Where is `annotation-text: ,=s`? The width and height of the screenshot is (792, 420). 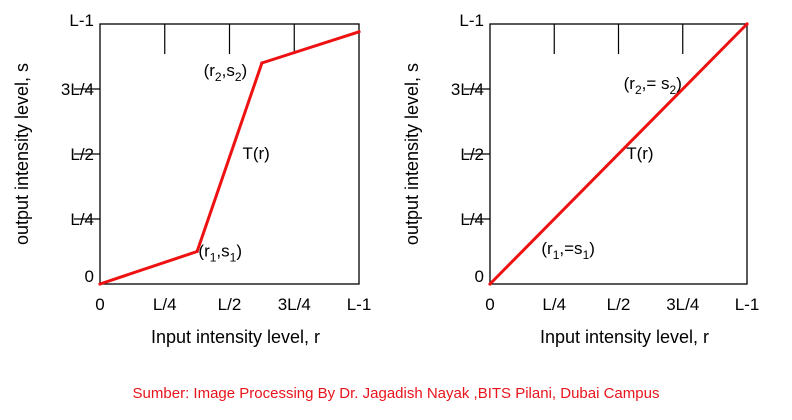
annotation-text: ,=s is located at coordinates (570, 248).